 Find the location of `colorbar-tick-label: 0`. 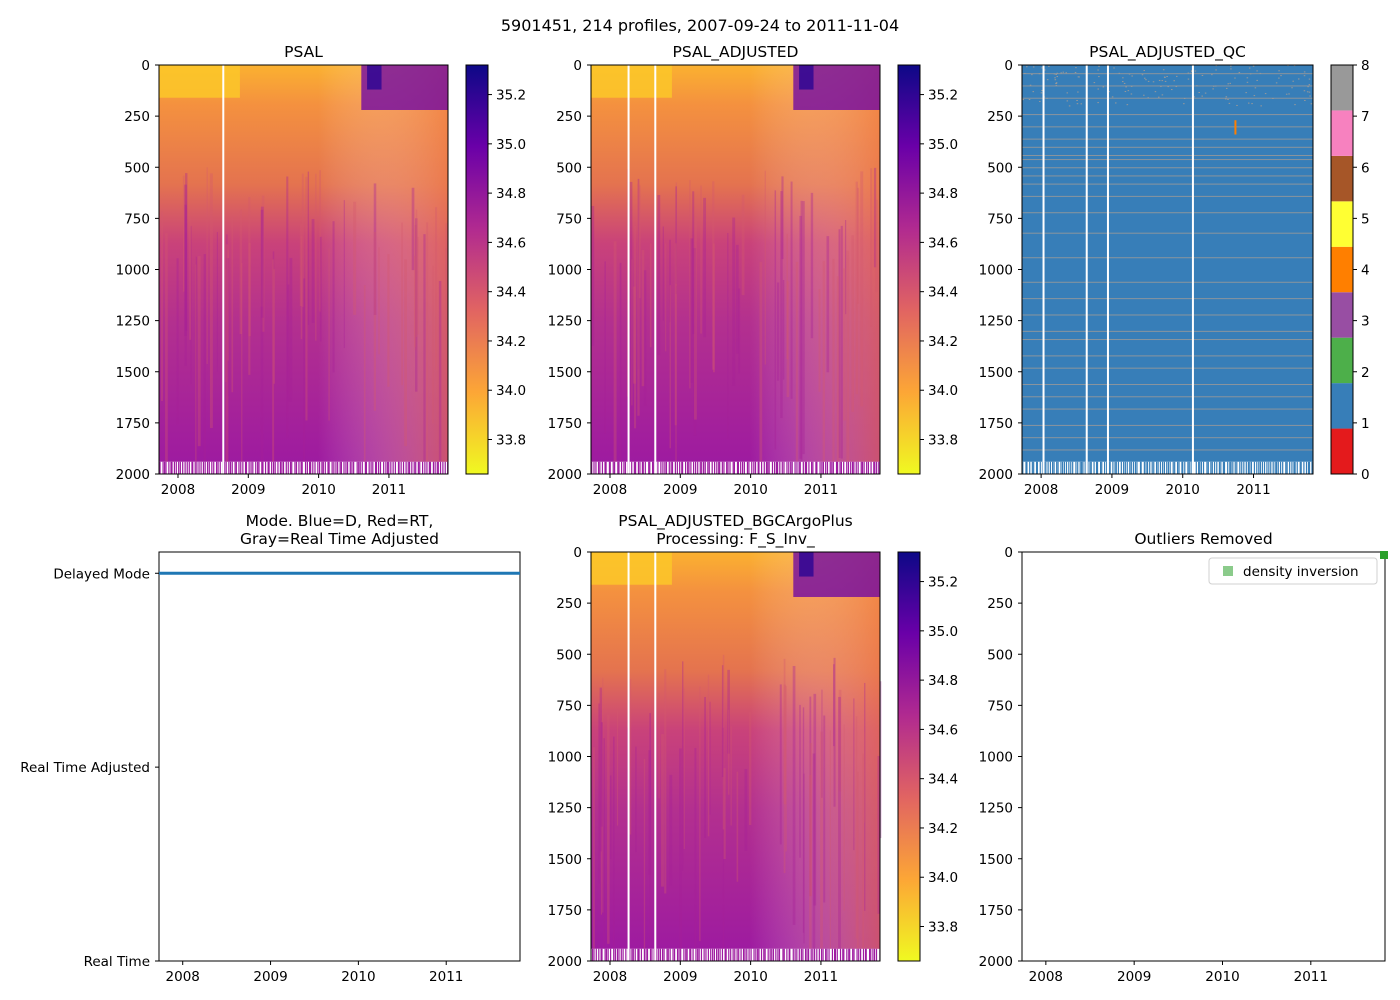

colorbar-tick-label: 0 is located at coordinates (1365, 475).